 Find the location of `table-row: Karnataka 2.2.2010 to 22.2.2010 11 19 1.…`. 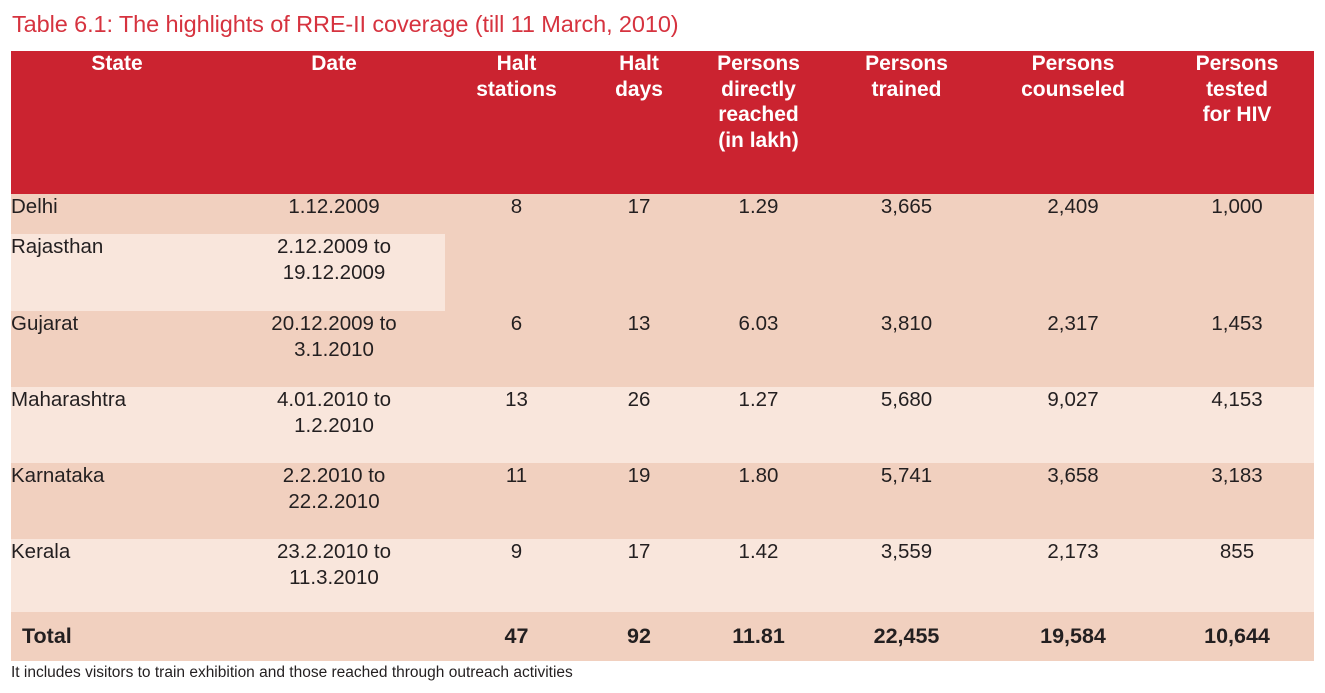

table-row: Karnataka 2.2.2010 to 22.2.2010 11 19 1.… is located at coordinates (662, 501).